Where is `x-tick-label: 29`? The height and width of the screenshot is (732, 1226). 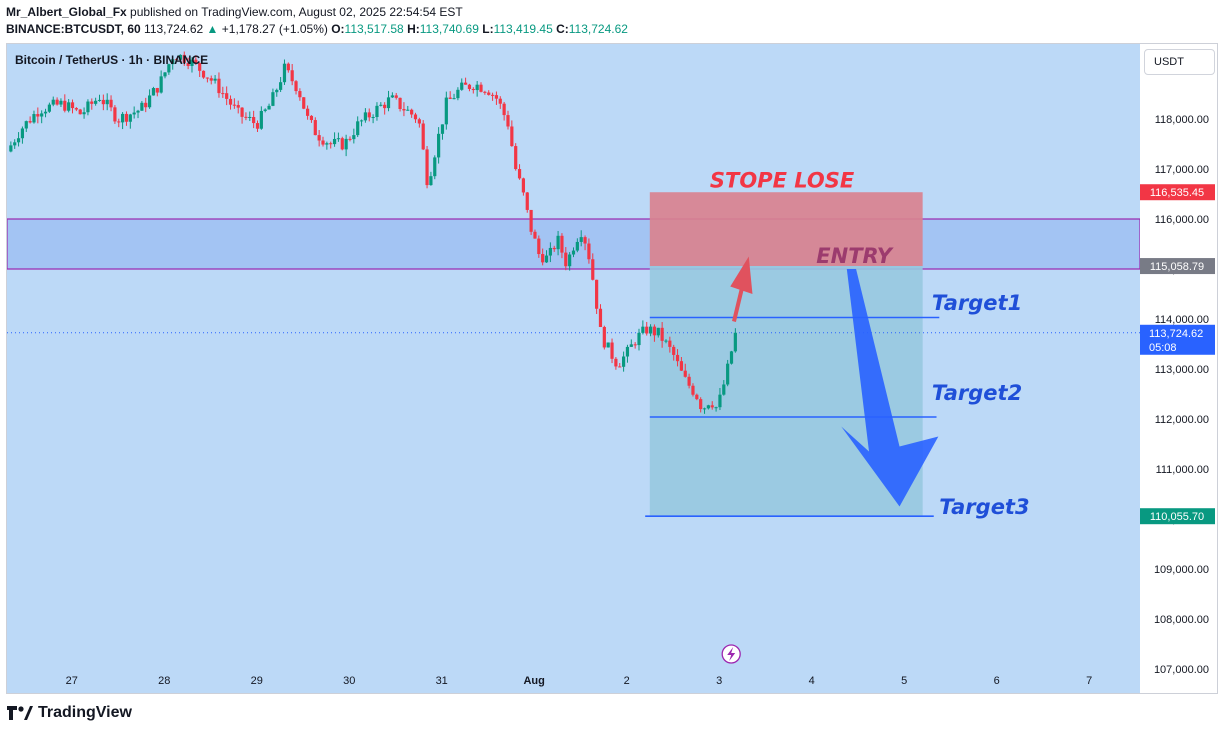 x-tick-label: 29 is located at coordinates (257, 681).